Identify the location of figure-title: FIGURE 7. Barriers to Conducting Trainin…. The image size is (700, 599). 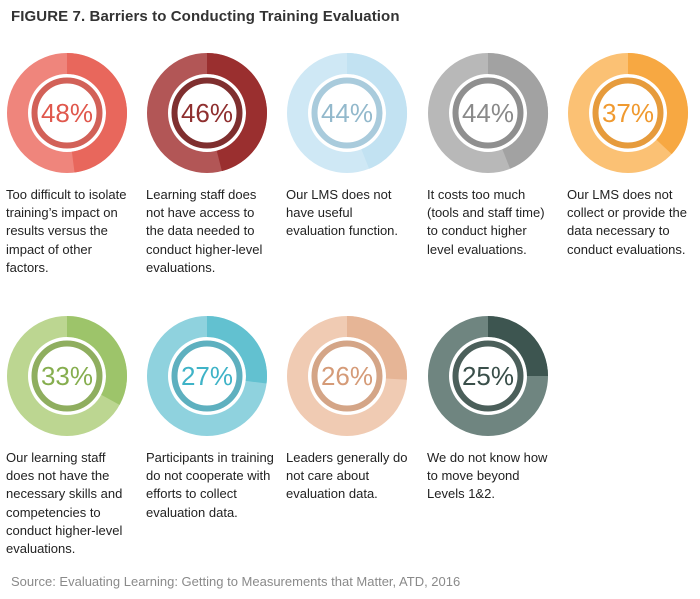
(205, 16).